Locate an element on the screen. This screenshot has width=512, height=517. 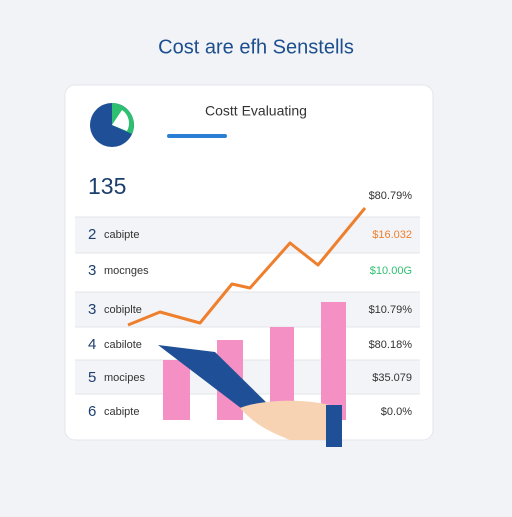
row-label: mocnges is located at coordinates (126, 271).